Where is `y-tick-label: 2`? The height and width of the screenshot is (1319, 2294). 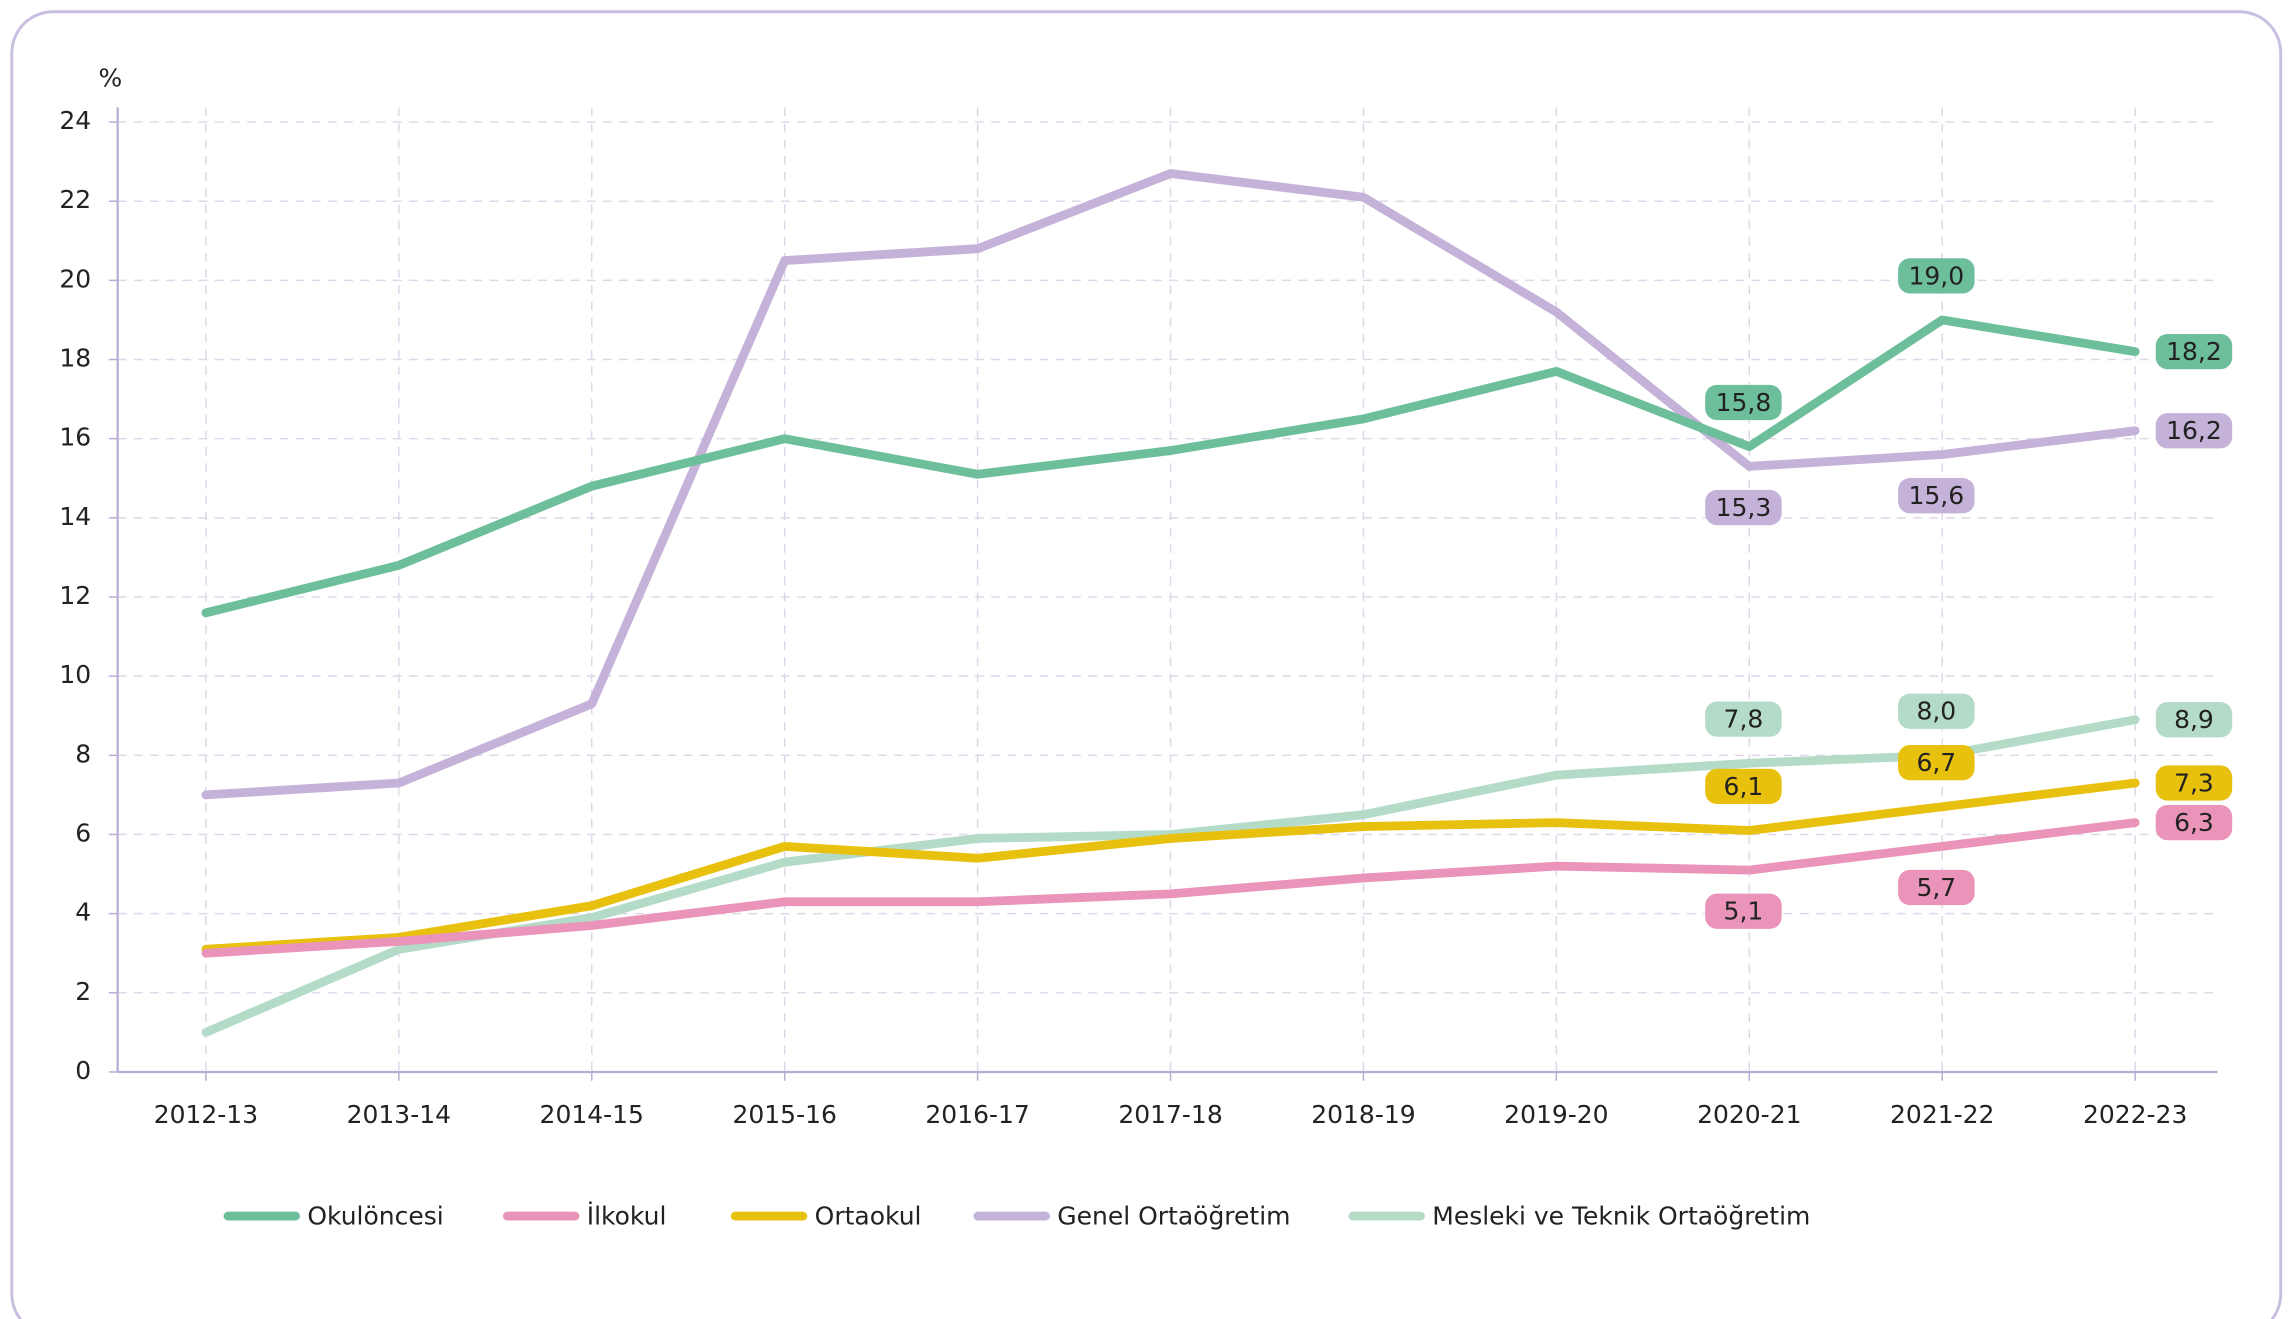 y-tick-label: 2 is located at coordinates (83, 991).